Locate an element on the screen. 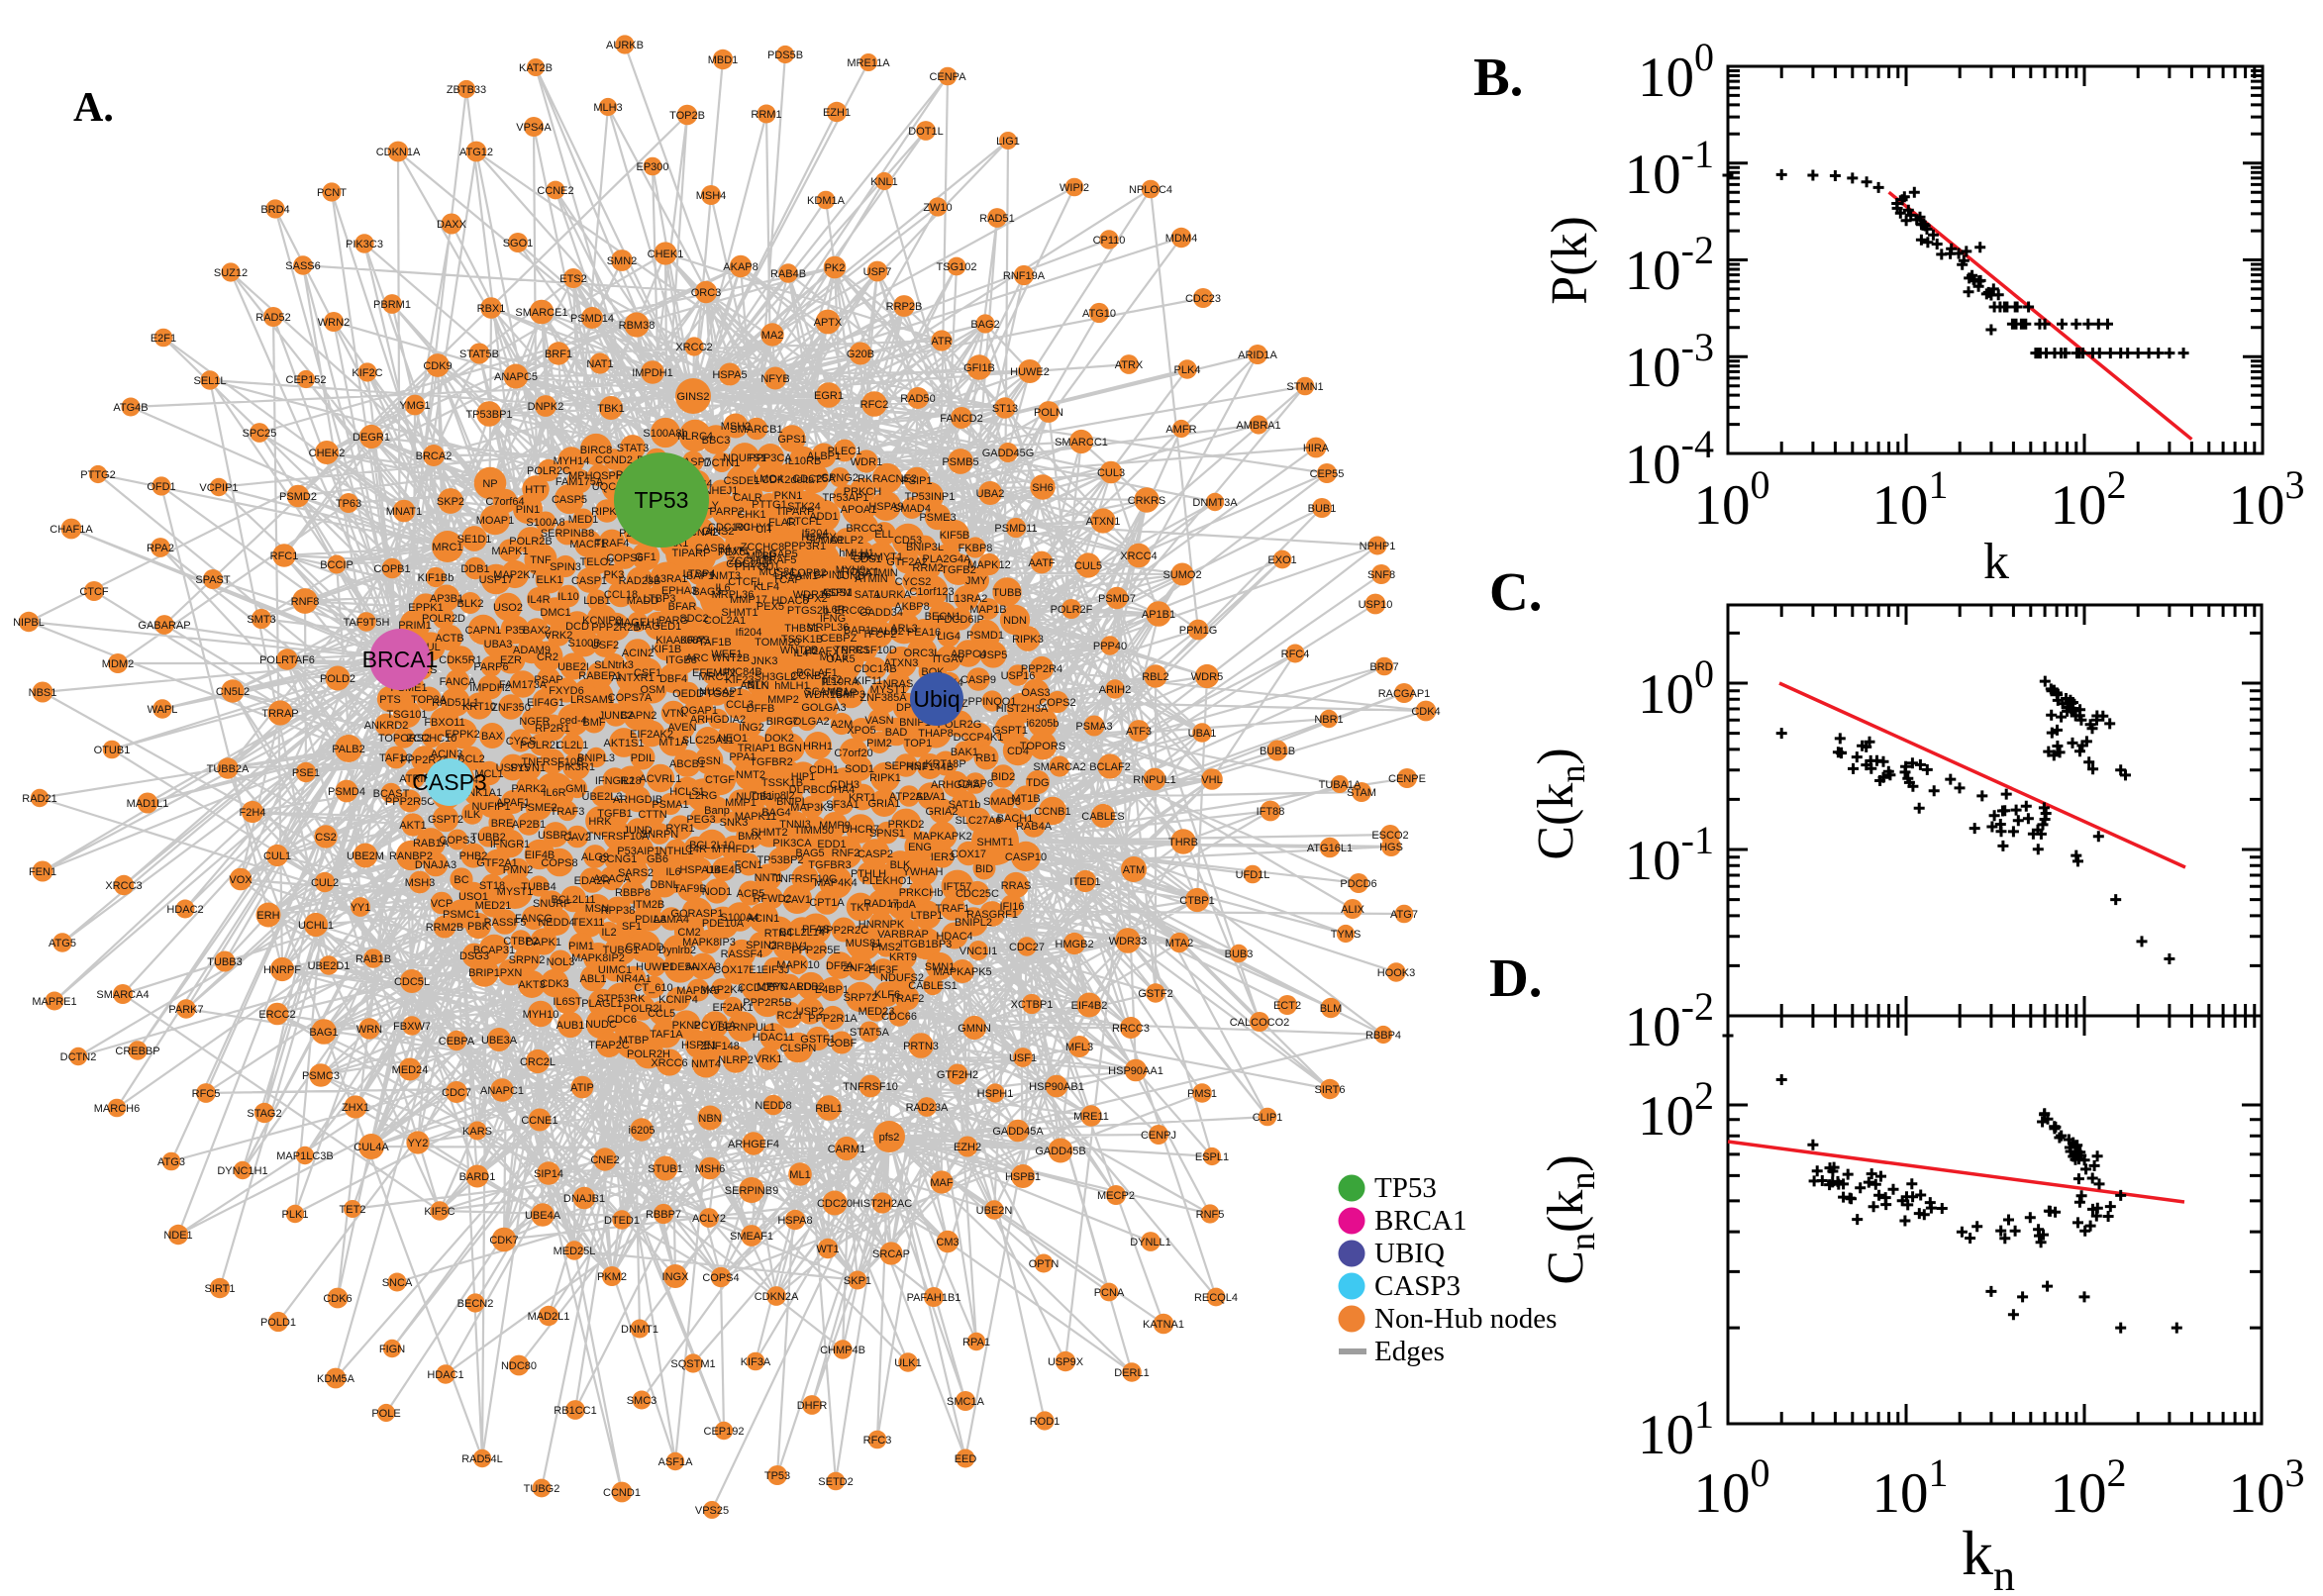 This screenshot has height=1596, width=2323. svg-text: BRF1 is located at coordinates (559, 354).